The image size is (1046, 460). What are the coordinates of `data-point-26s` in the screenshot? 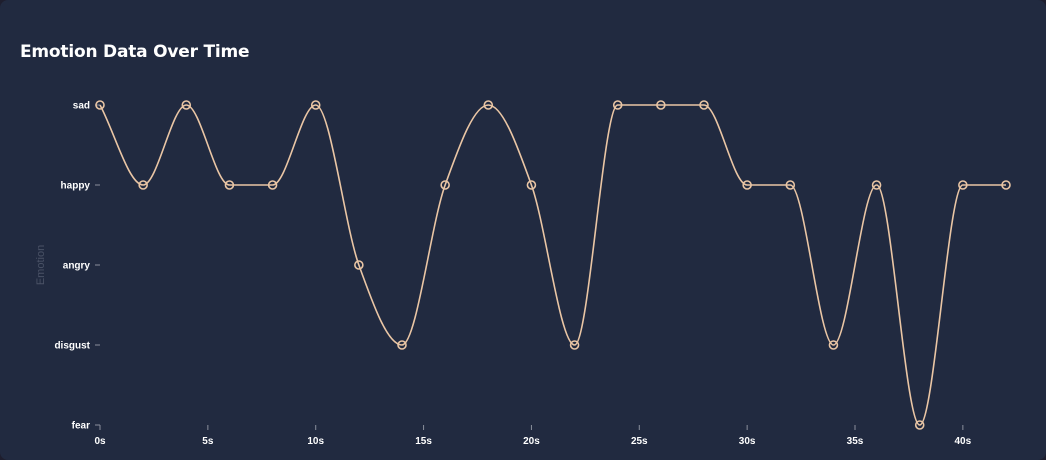 It's located at (661, 105).